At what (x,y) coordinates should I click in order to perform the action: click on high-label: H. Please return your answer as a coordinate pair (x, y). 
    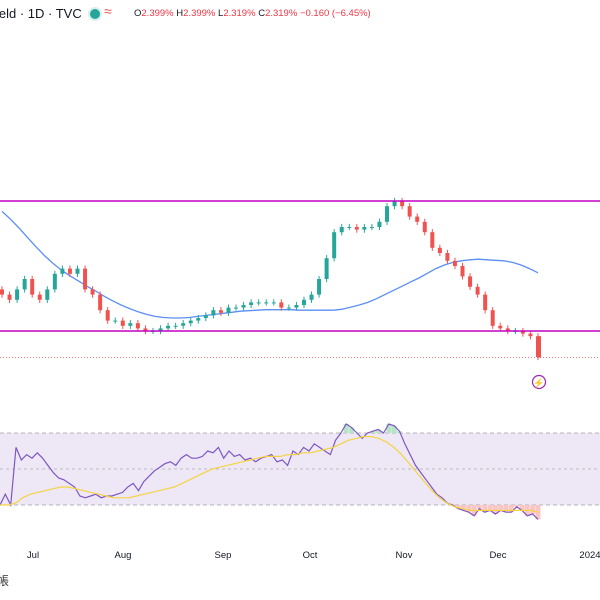
    Looking at the image, I should click on (180, 13).